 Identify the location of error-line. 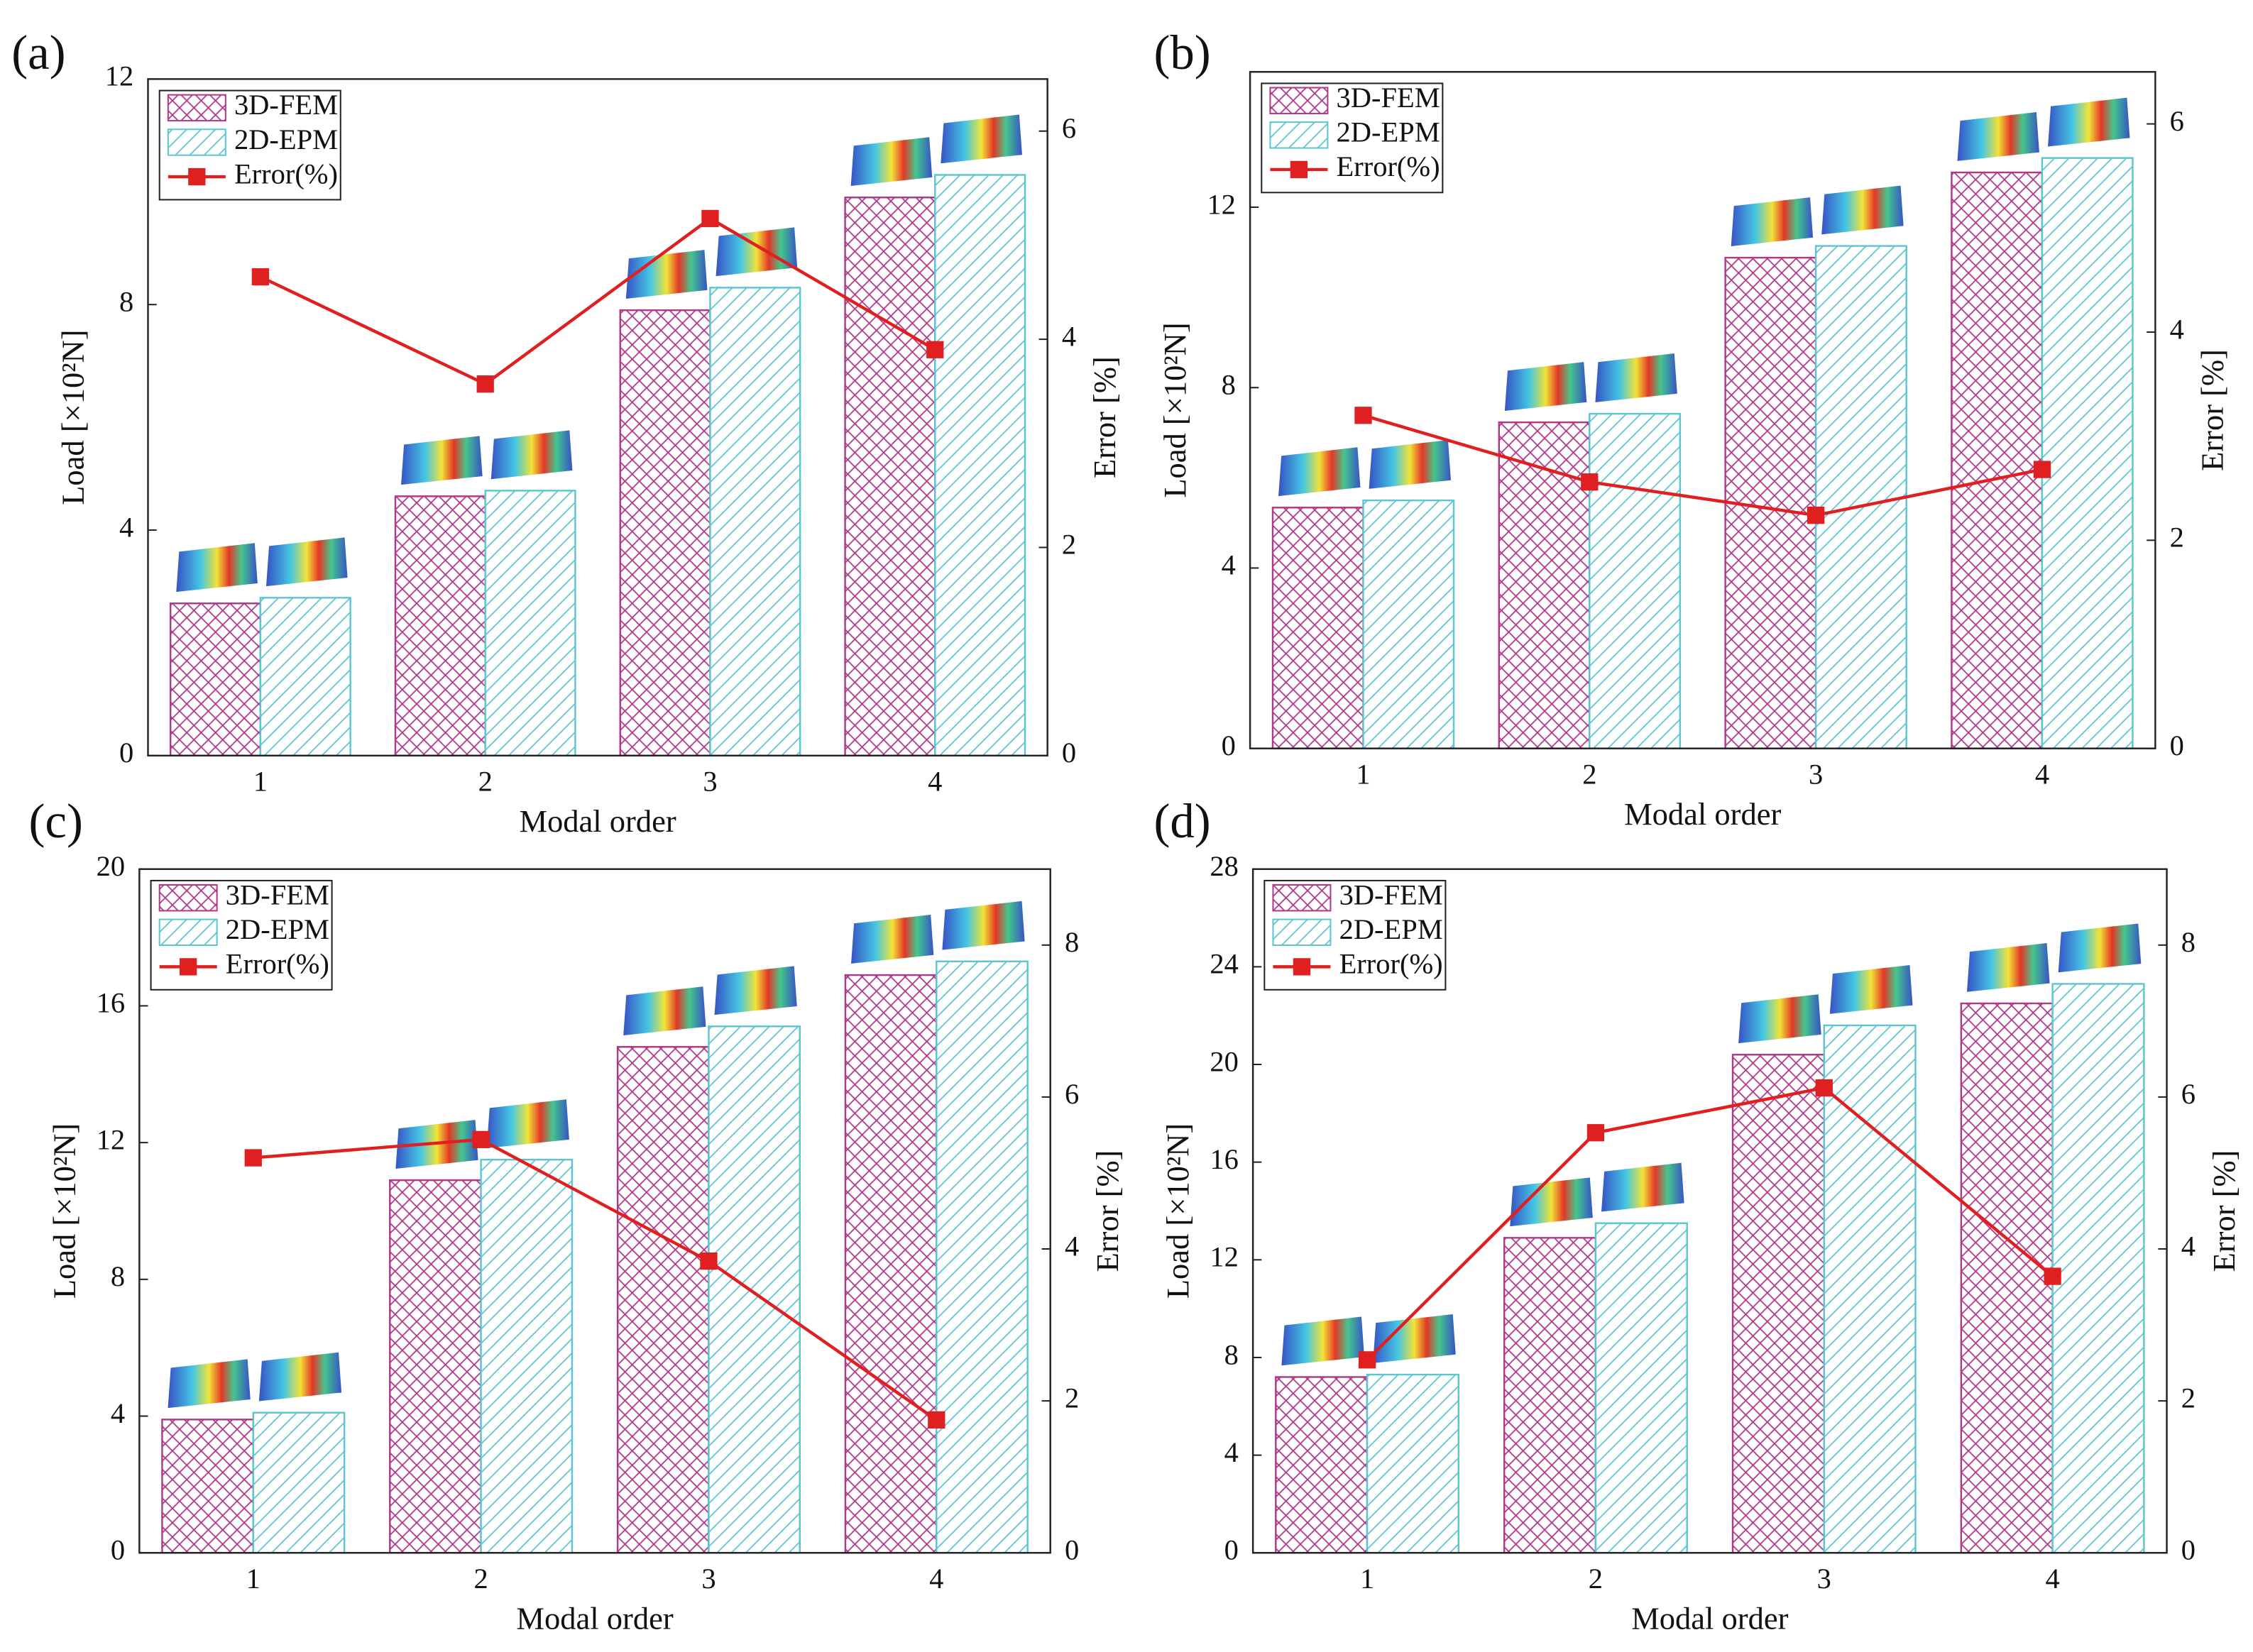
(1710, 1223).